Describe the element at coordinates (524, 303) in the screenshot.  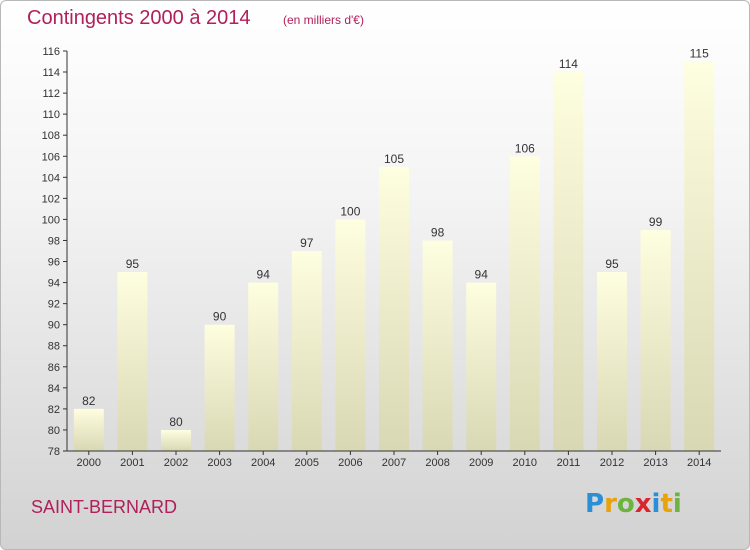
I see `bar-2010` at that location.